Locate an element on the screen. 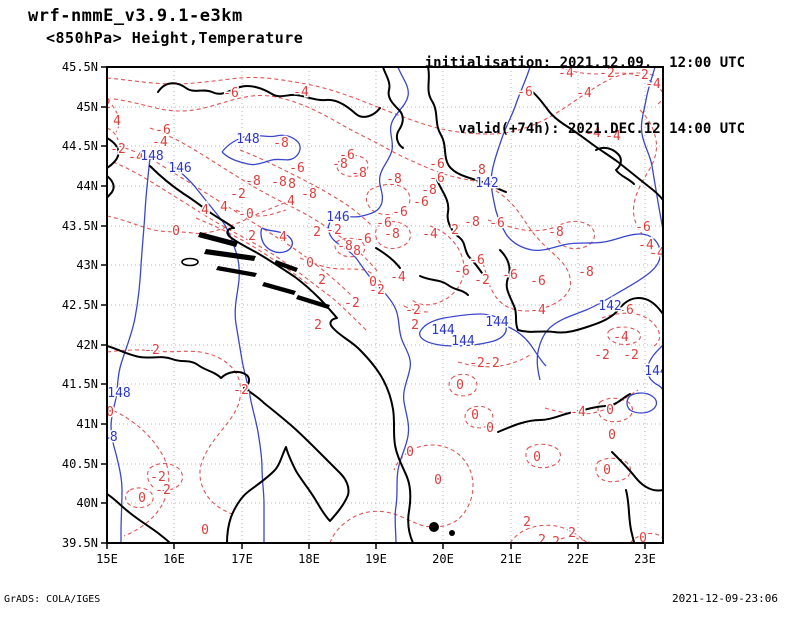 The image size is (800, 618). creation-timestamp: 2021-12-09-23:06 is located at coordinates (725, 598).